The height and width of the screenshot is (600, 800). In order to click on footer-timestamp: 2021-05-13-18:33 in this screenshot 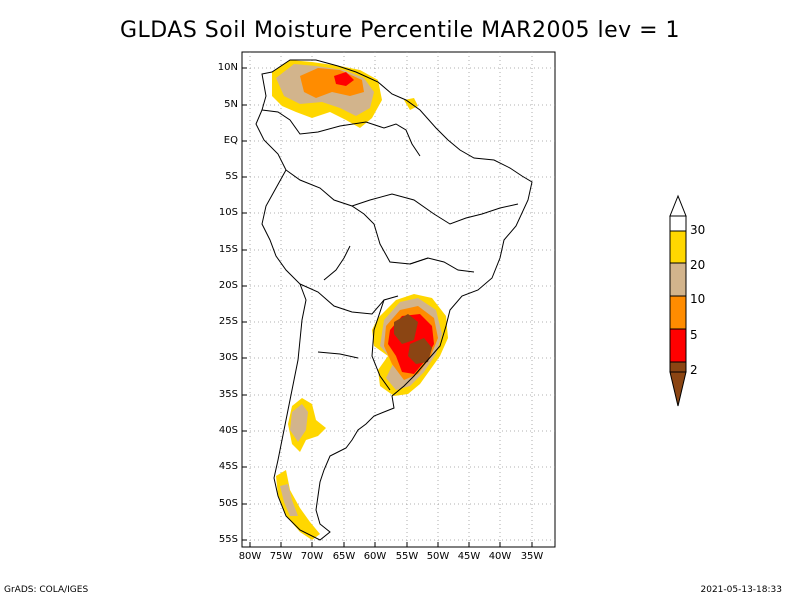, I will do `click(741, 590)`.